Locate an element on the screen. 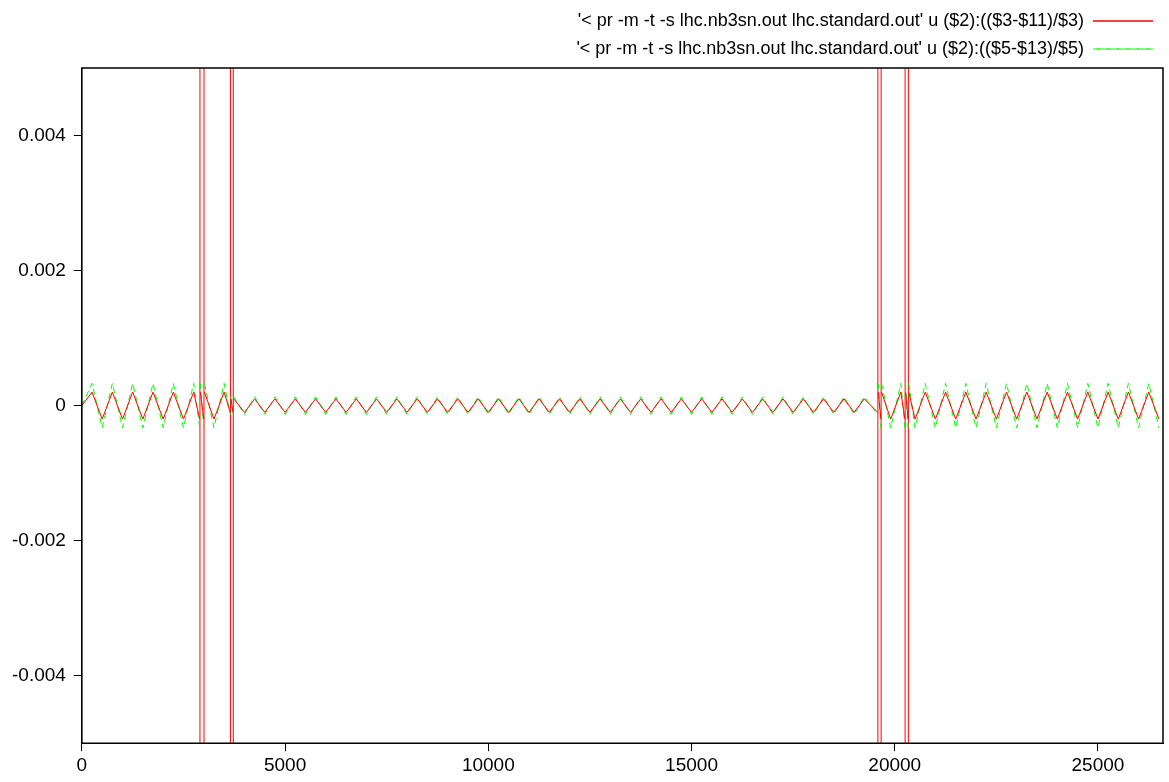 The image size is (1169, 782). y-tick-label: -0.004 is located at coordinates (39, 674).